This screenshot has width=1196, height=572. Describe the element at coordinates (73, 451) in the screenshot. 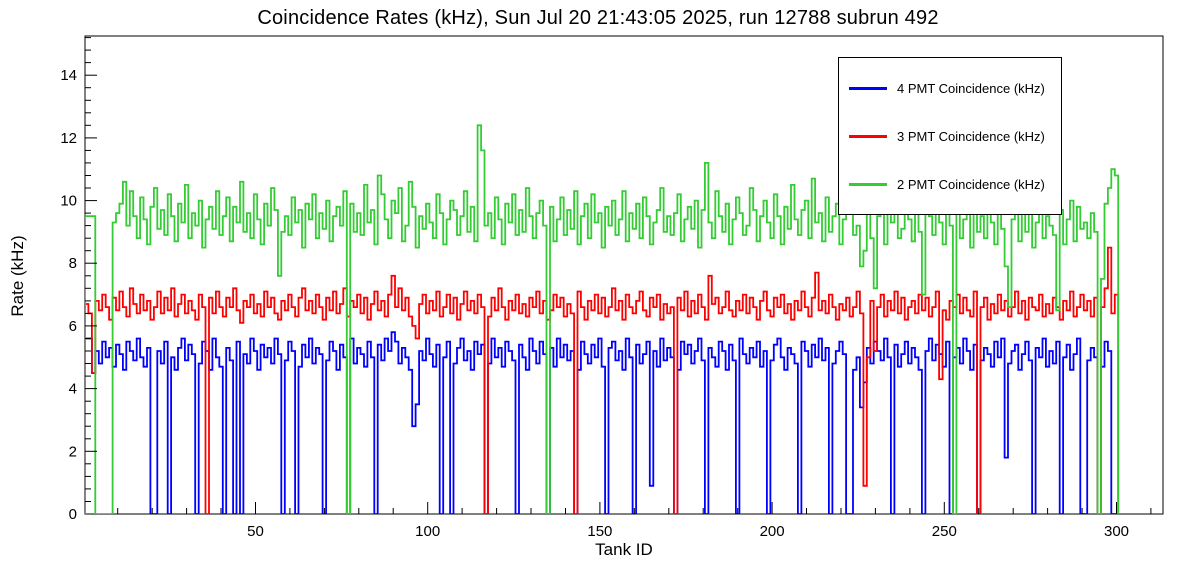

I see `y-tick-label: 2` at that location.